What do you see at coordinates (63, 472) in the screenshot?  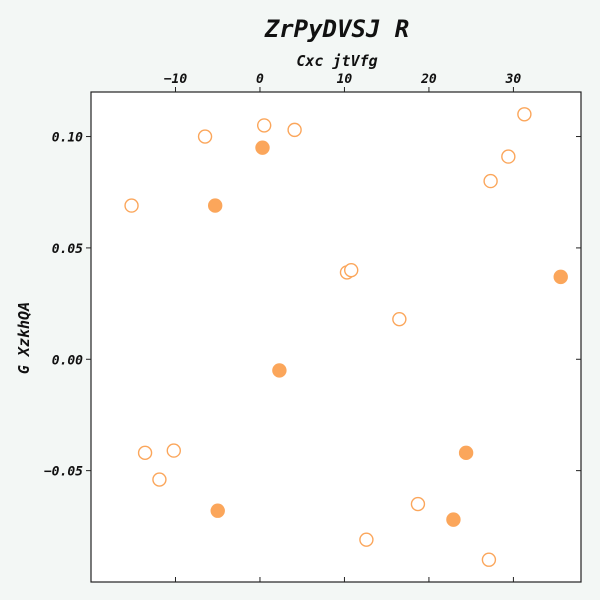 I see `y-tick-label: −0.05` at bounding box center [63, 472].